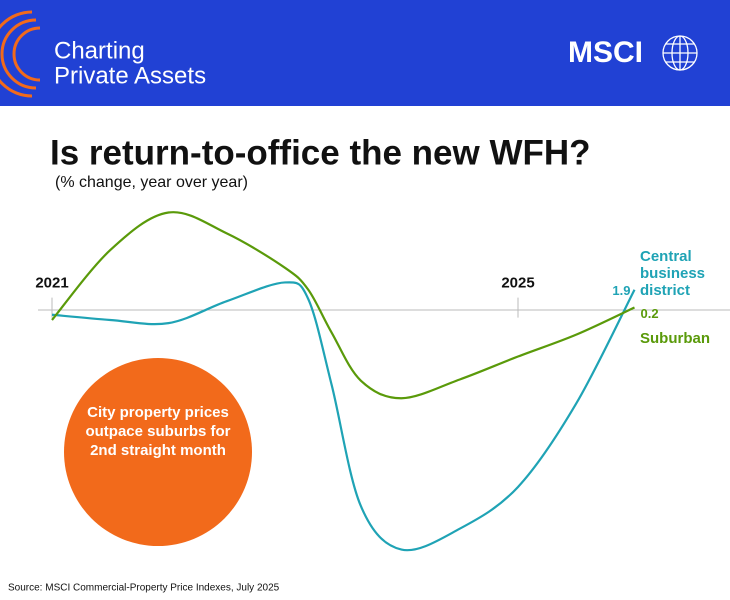 The height and width of the screenshot is (600, 730). What do you see at coordinates (130, 75) in the screenshot?
I see `brand-line2: Private Assets` at bounding box center [130, 75].